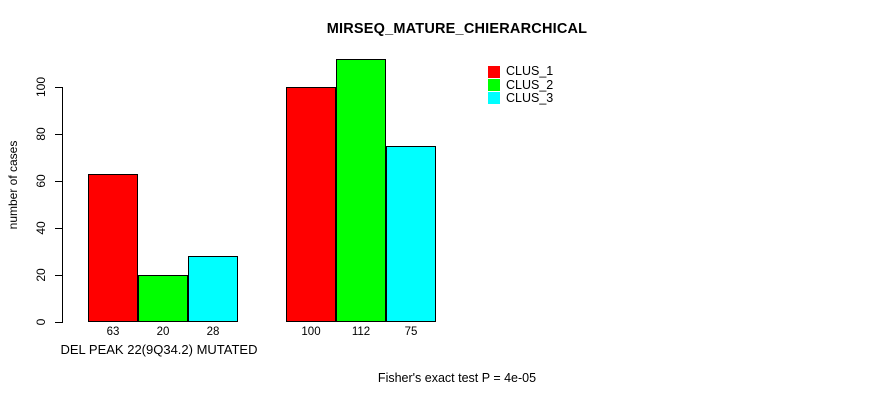 Image resolution: width=890 pixels, height=400 pixels. What do you see at coordinates (163, 298) in the screenshot?
I see `bar-clus_2-group1` at bounding box center [163, 298].